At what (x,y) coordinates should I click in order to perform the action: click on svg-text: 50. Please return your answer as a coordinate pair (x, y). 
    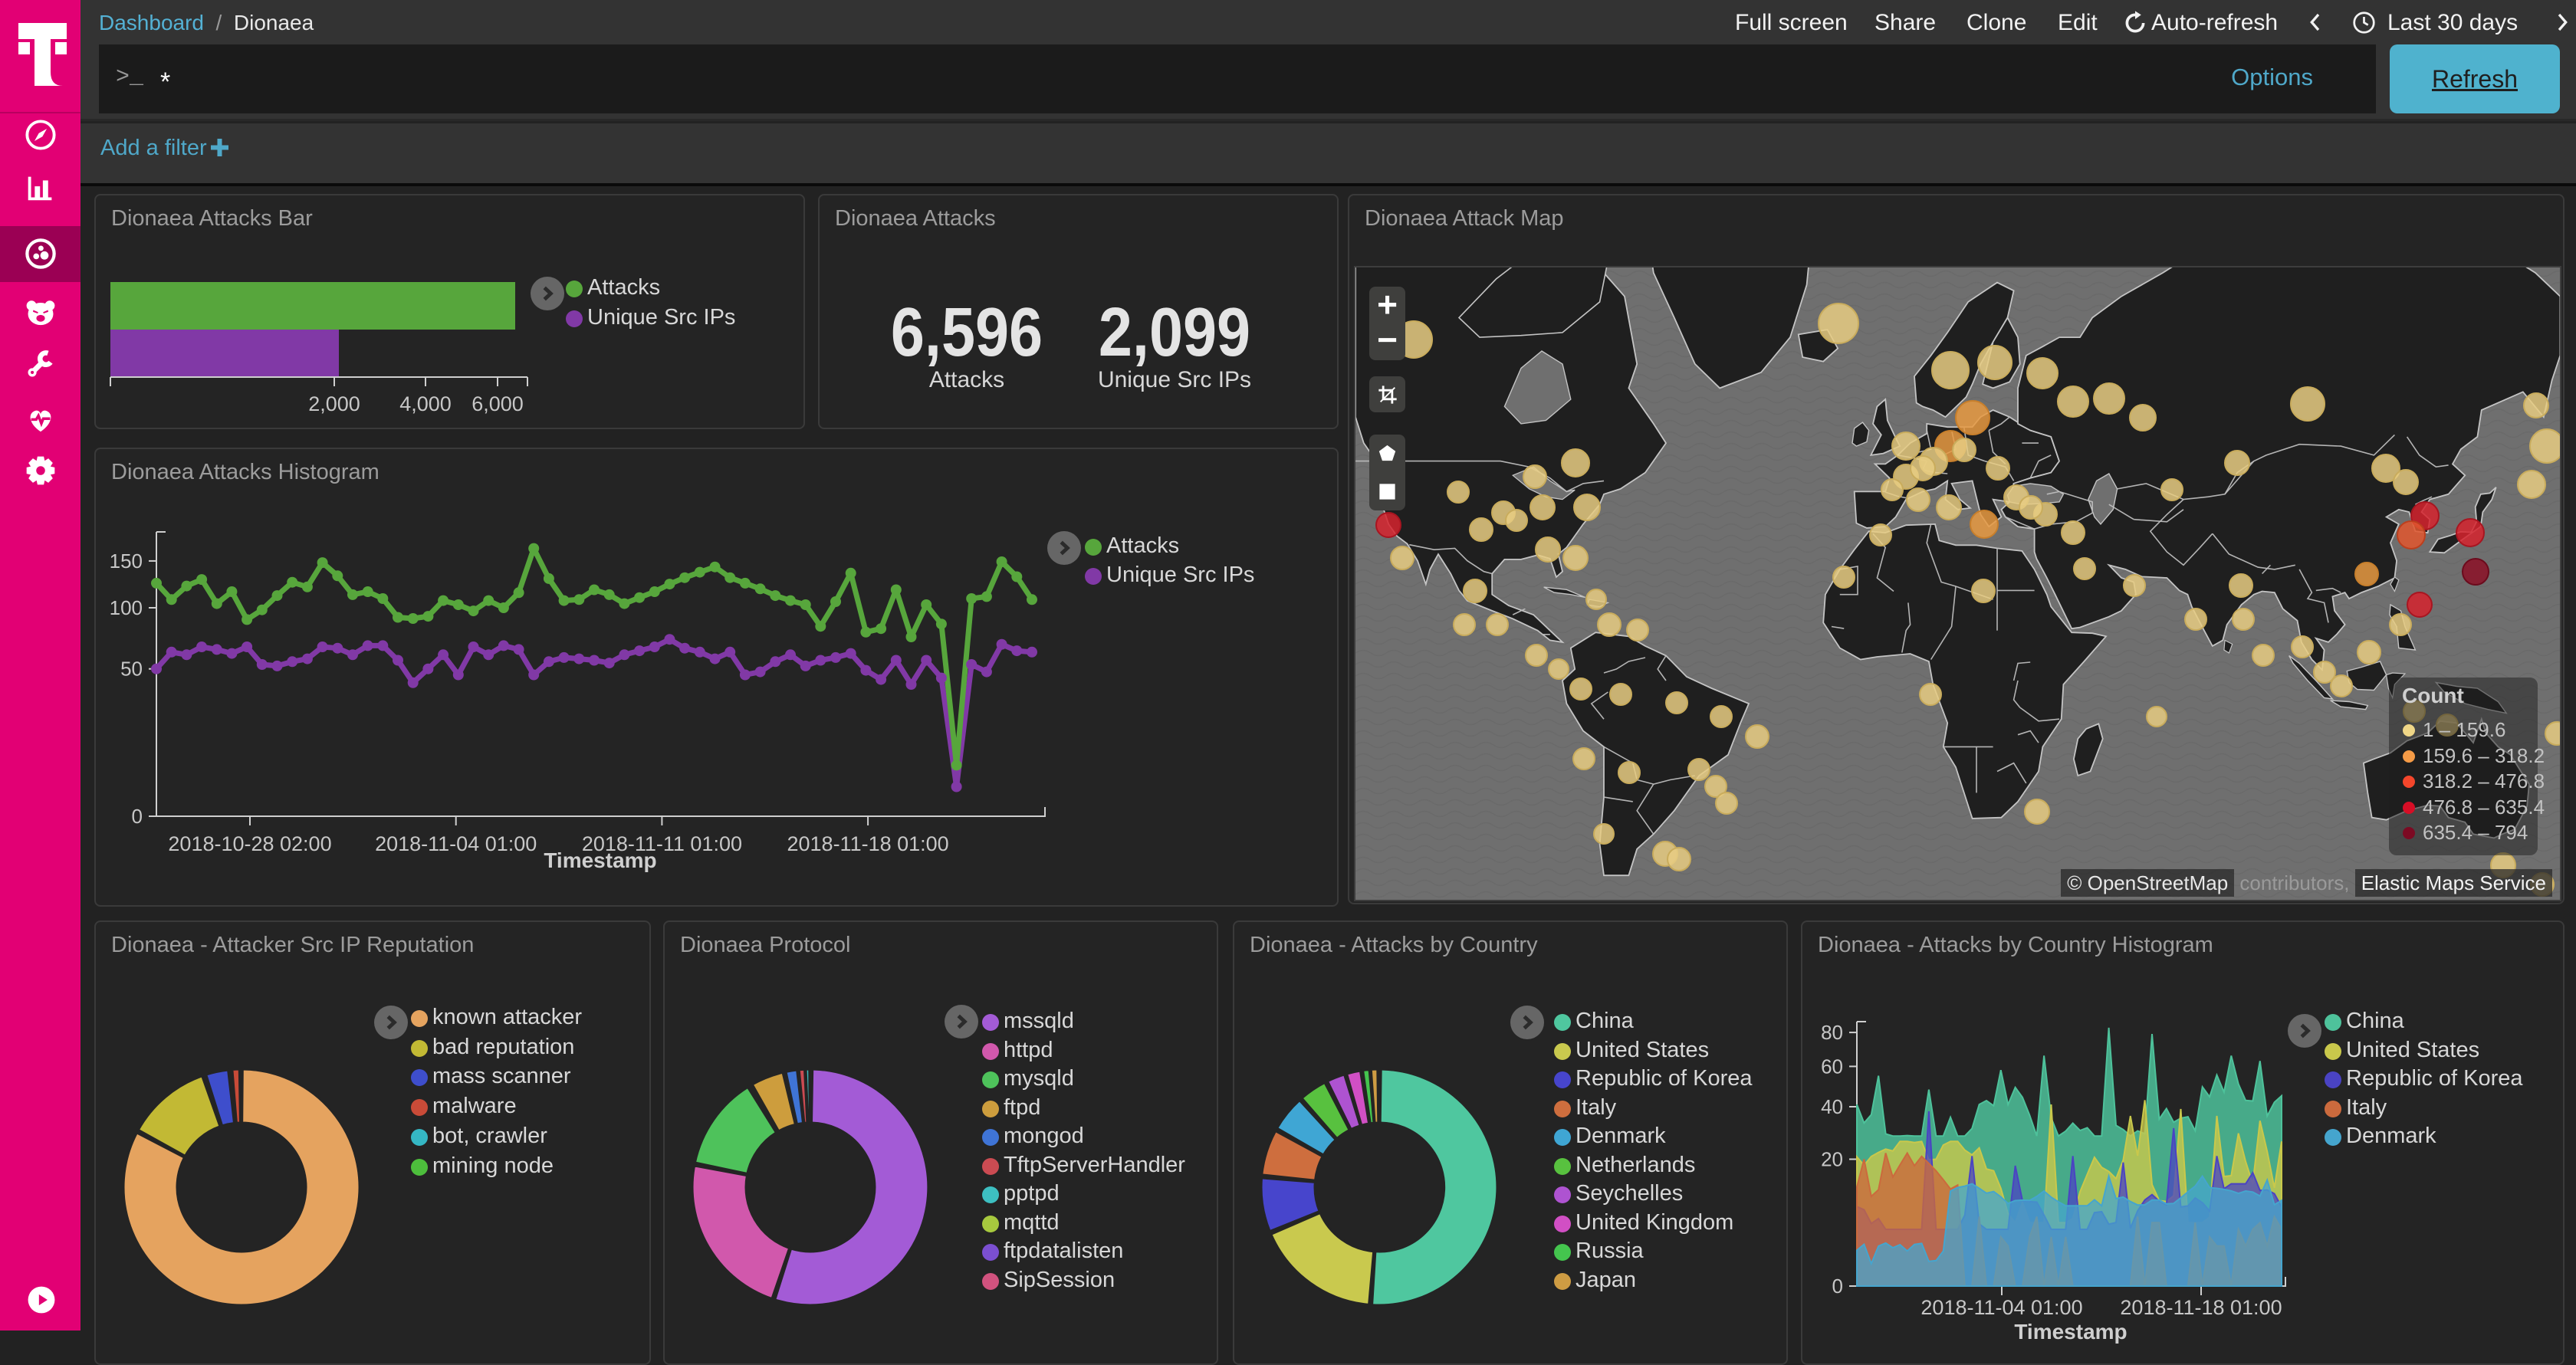
    Looking at the image, I should click on (131, 669).